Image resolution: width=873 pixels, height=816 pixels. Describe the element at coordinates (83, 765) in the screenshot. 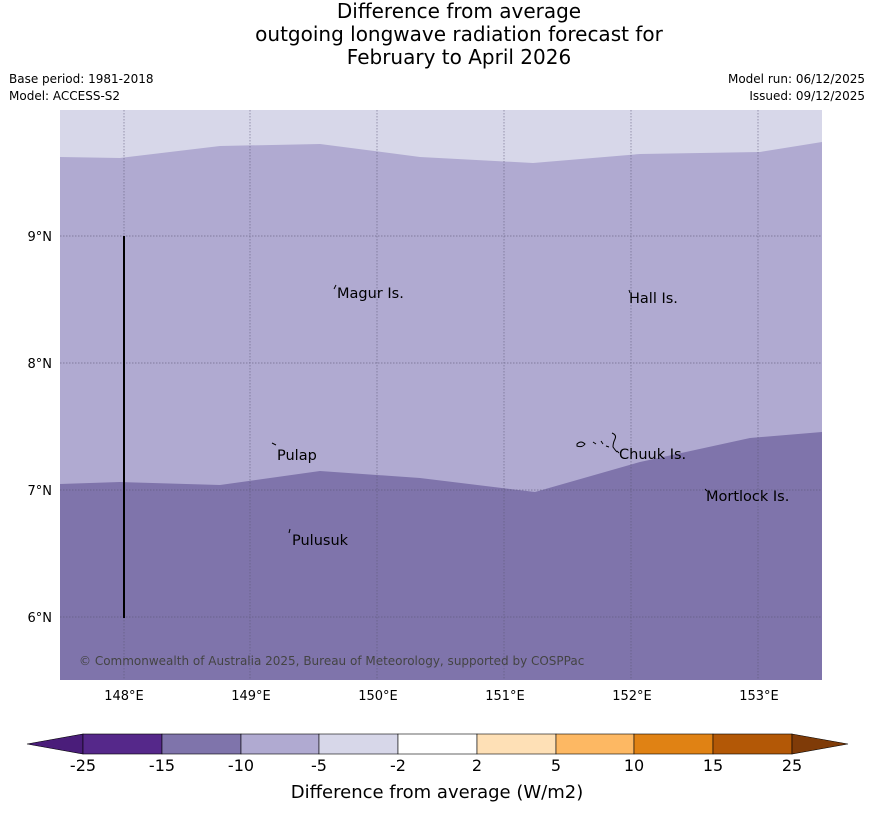

I see `colorbar-tick: -25` at that location.